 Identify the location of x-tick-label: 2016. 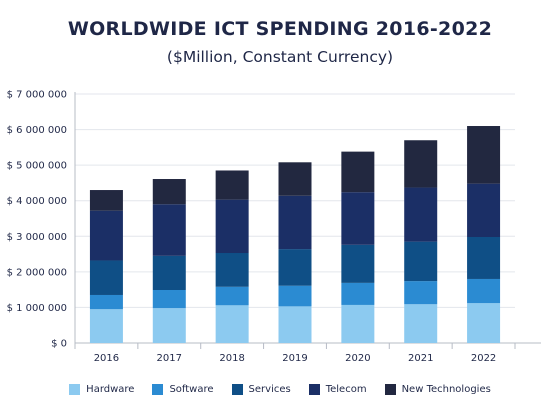
(106, 358).